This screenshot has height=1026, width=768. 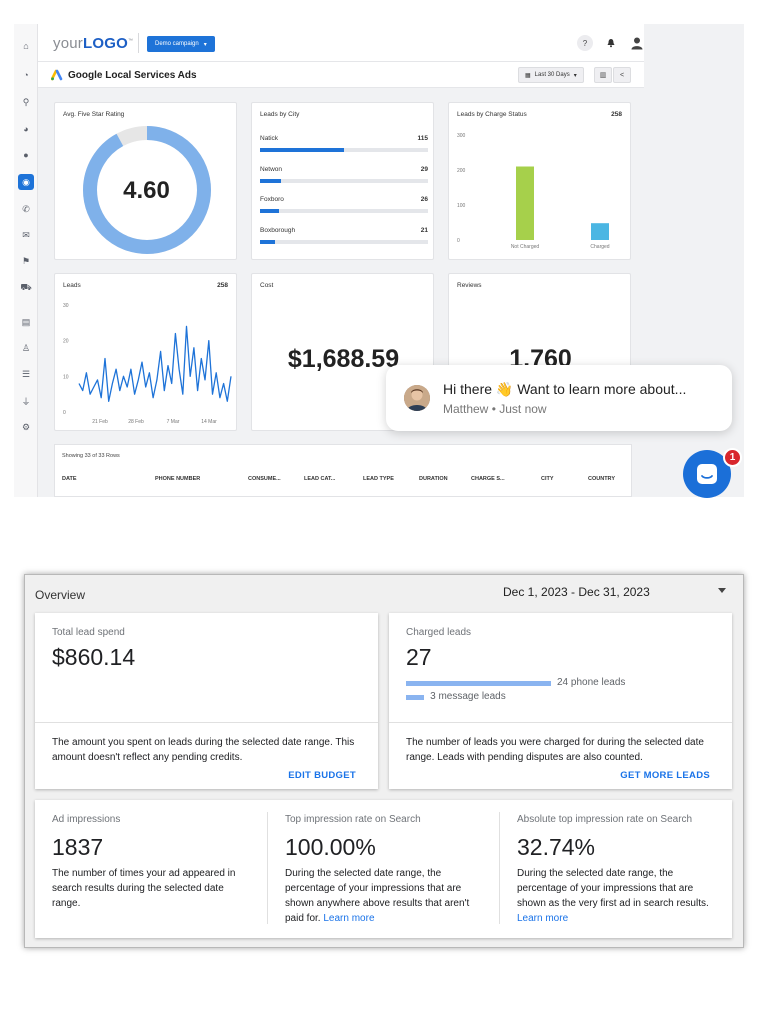 I want to click on get-more-leads-link: GET MORE LEADS, so click(x=665, y=775).